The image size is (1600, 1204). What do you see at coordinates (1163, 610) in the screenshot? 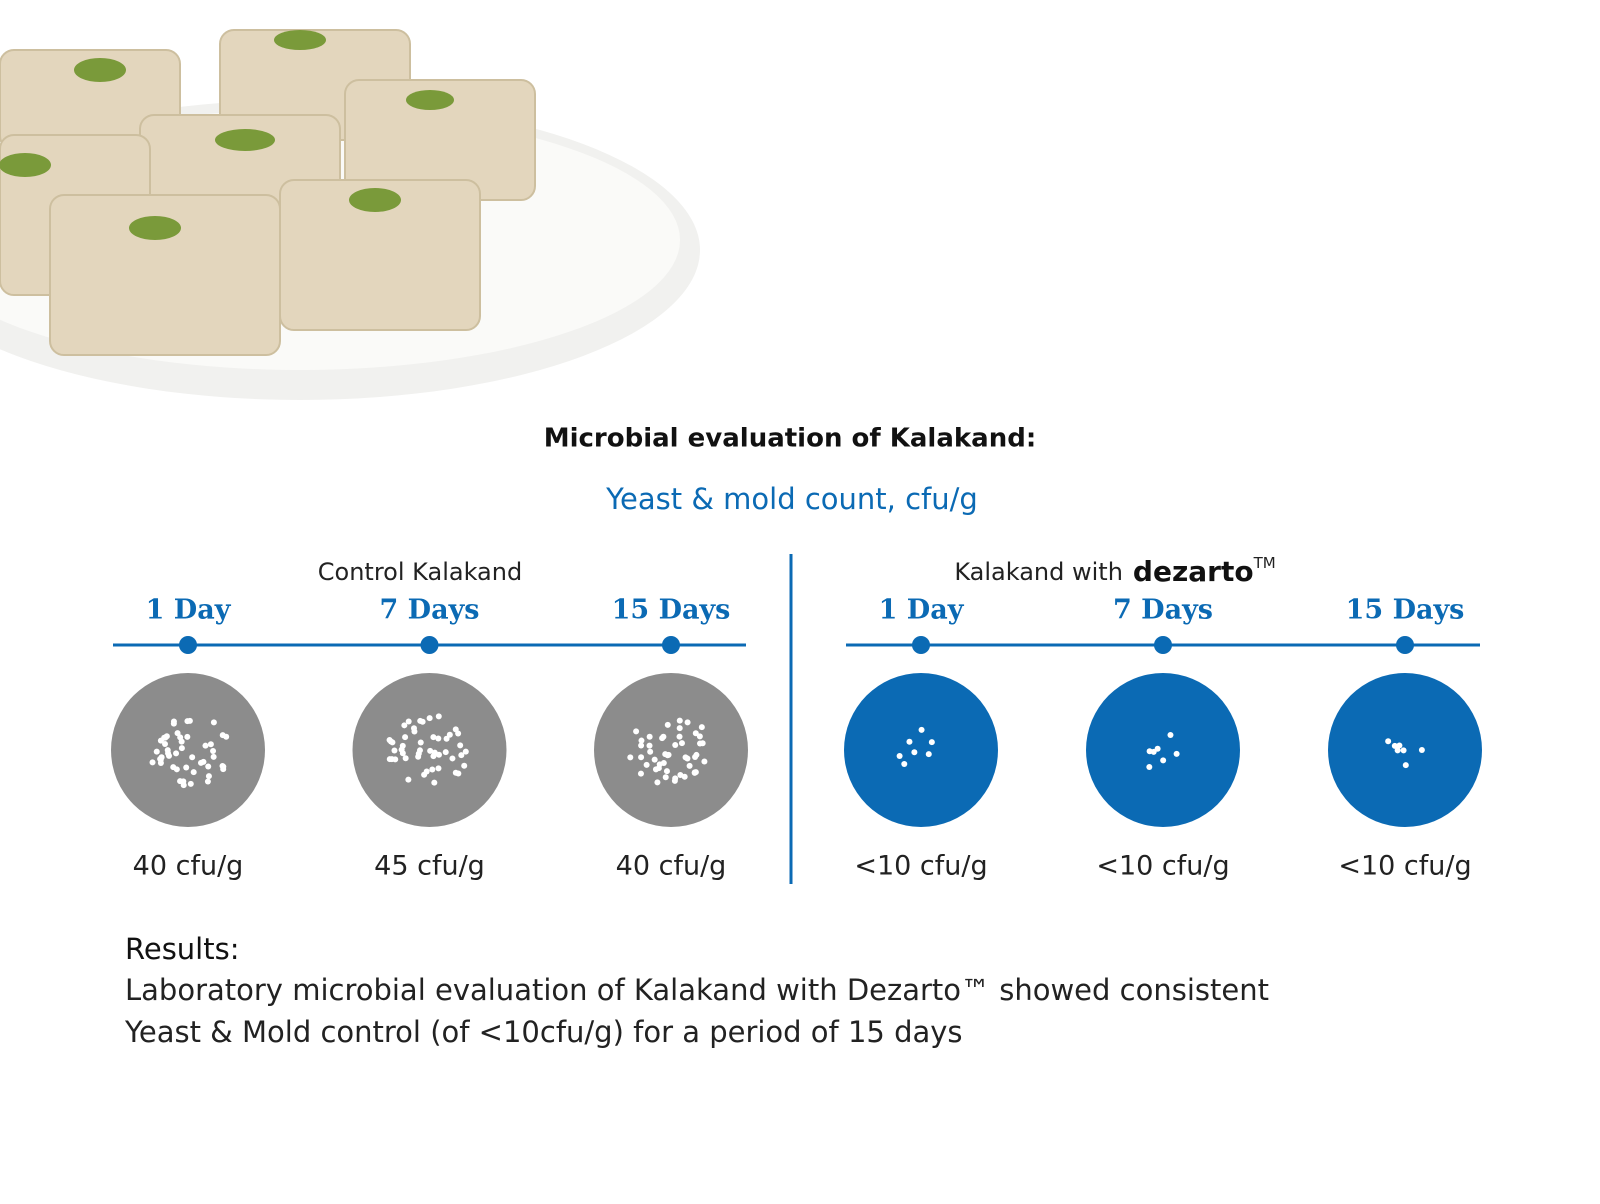
I see `day-label: 7 Days` at bounding box center [1163, 610].